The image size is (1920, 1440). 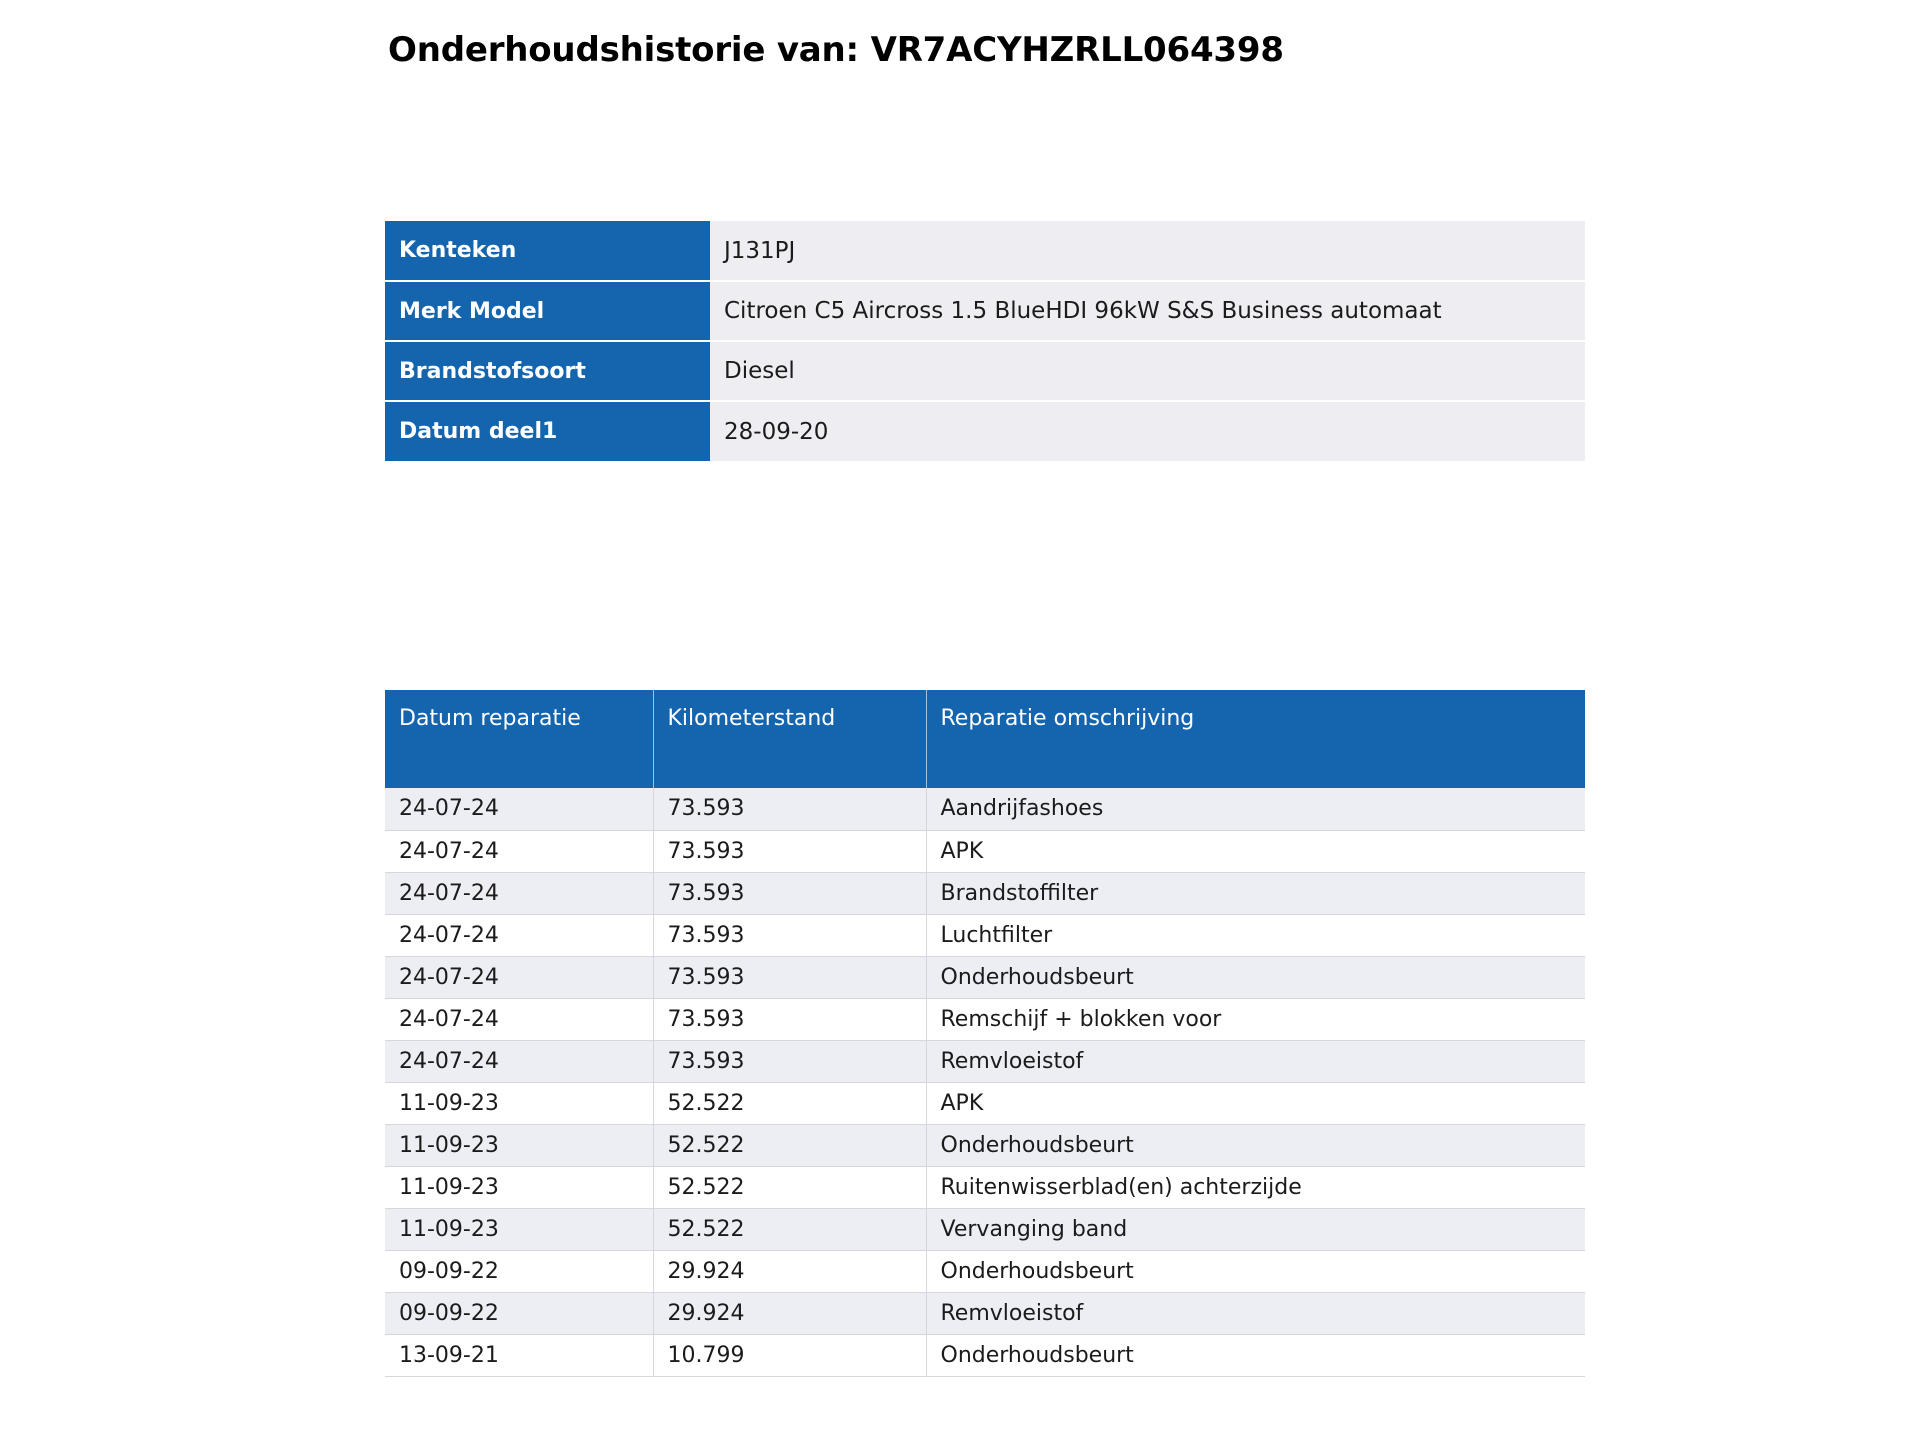 I want to click on table-row: 24-07-24 73.593 Onderhoudsbeurt, so click(x=985, y=977).